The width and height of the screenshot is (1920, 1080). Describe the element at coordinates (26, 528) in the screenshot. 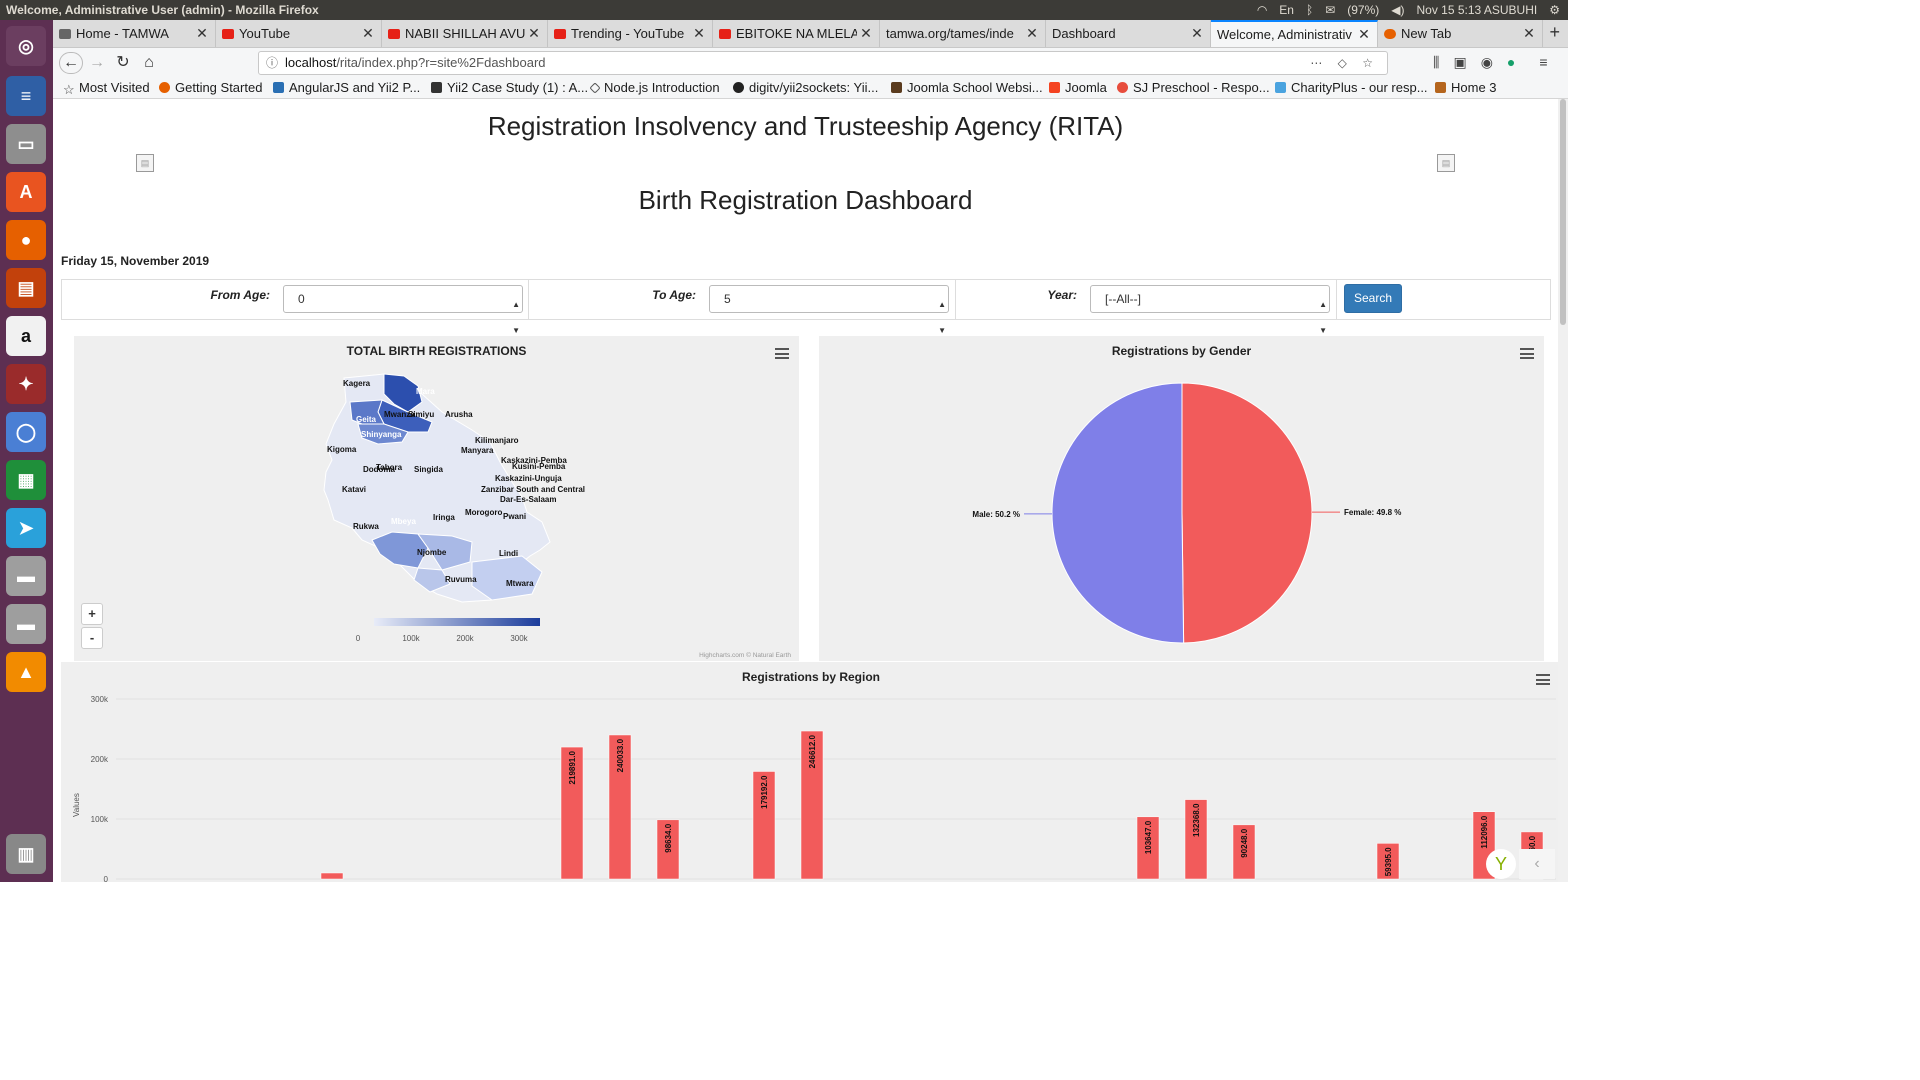

I see `telegram-icon: ➤` at that location.